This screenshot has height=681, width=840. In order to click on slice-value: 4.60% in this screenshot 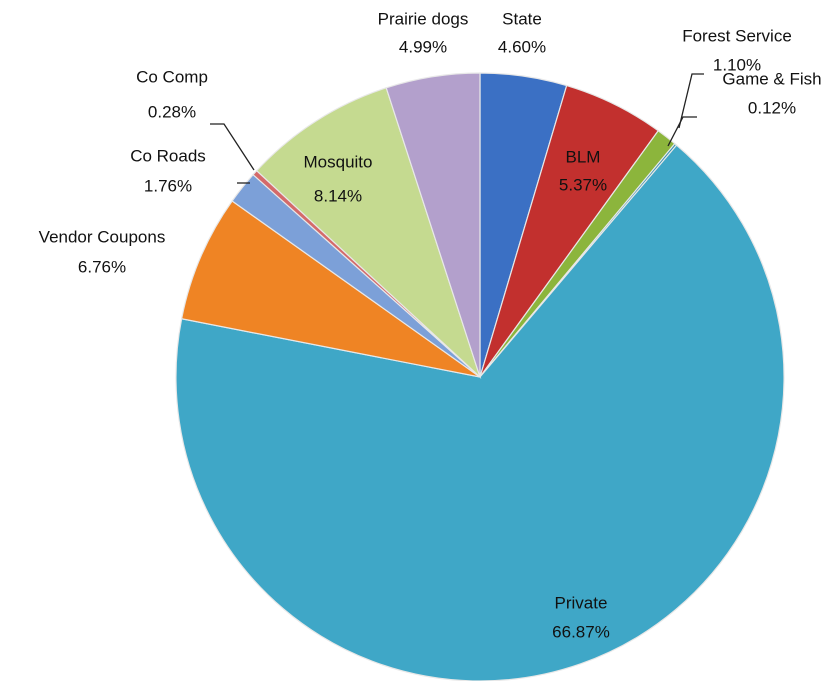, I will do `click(522, 46)`.